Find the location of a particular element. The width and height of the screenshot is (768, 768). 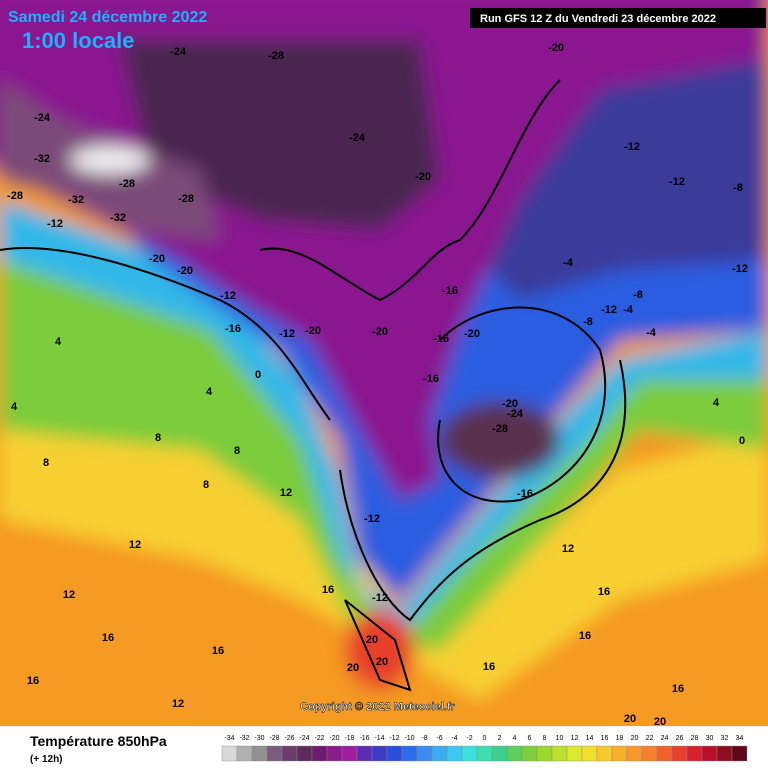

colorbar-label: -14 is located at coordinates (379, 738).